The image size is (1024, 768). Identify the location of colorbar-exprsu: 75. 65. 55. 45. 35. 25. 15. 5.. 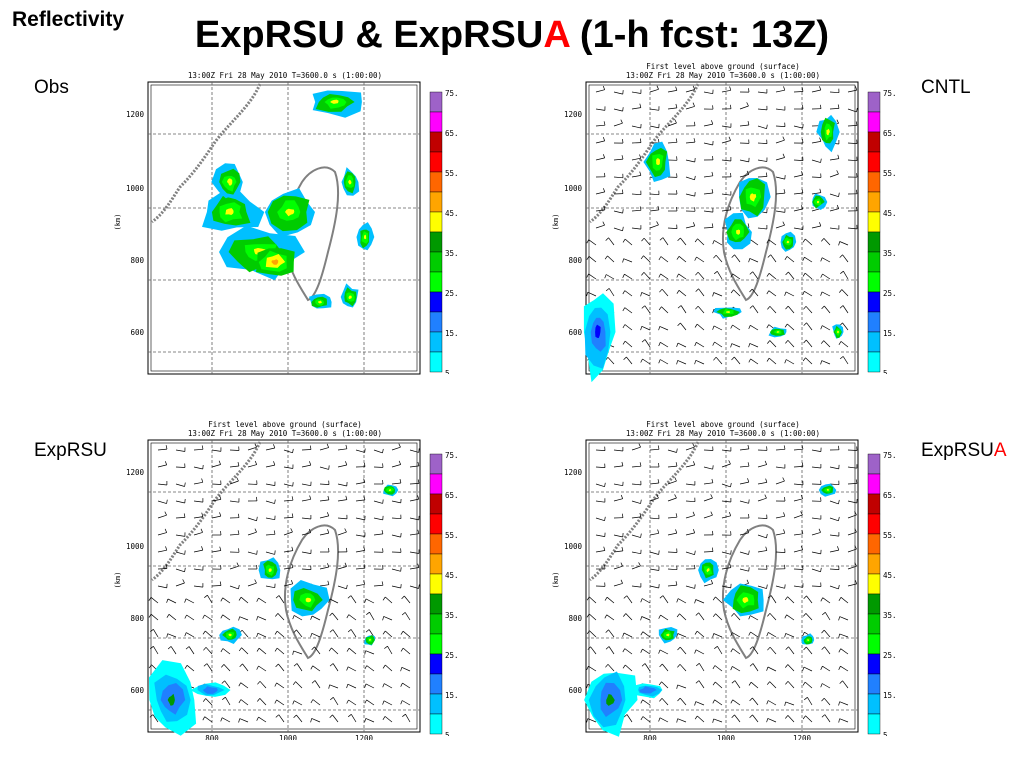
(446, 596).